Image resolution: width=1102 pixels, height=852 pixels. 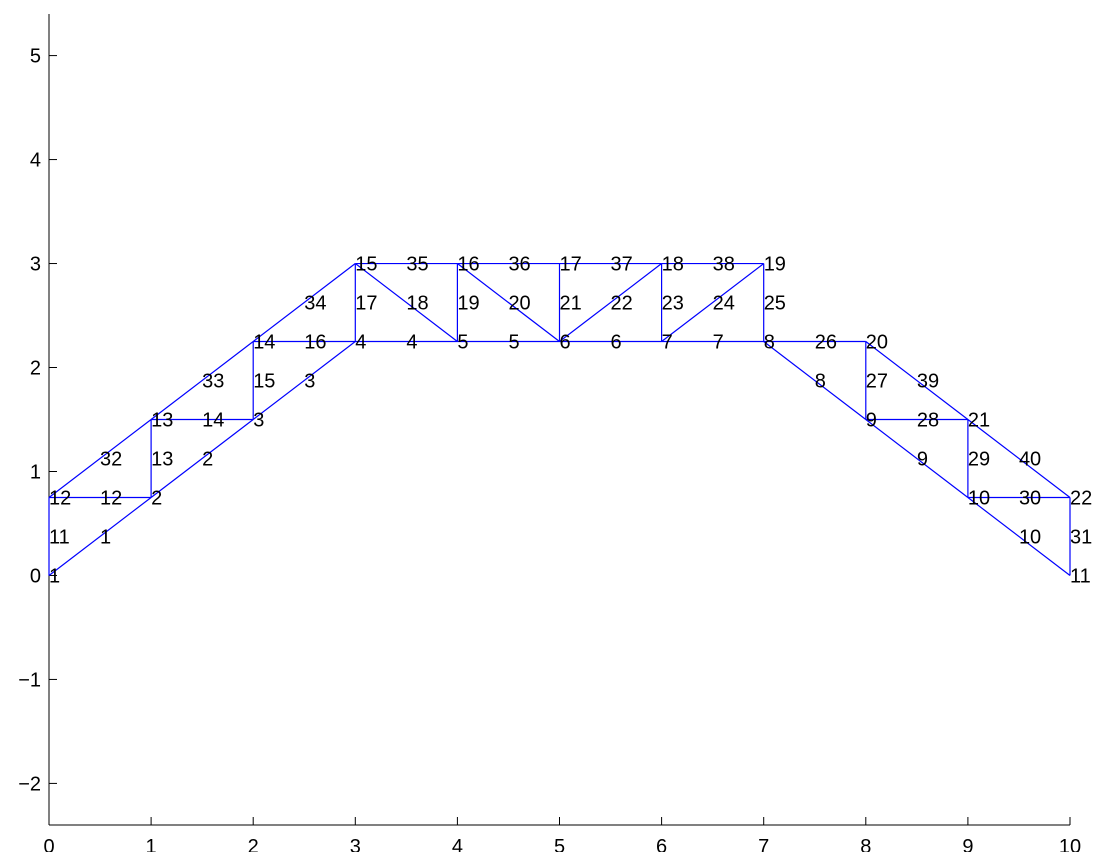 I want to click on y-tick-label: 0, so click(x=35, y=576).